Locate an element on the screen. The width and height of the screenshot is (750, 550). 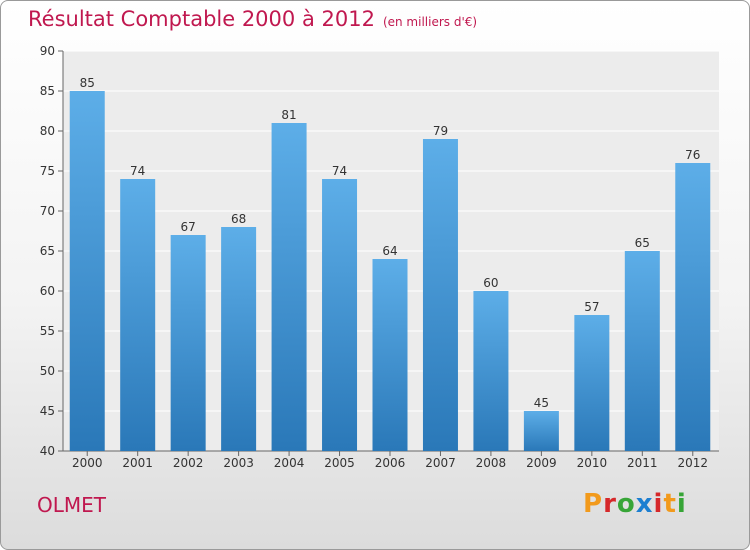
proxiti-logo: Proxiti is located at coordinates (635, 504).